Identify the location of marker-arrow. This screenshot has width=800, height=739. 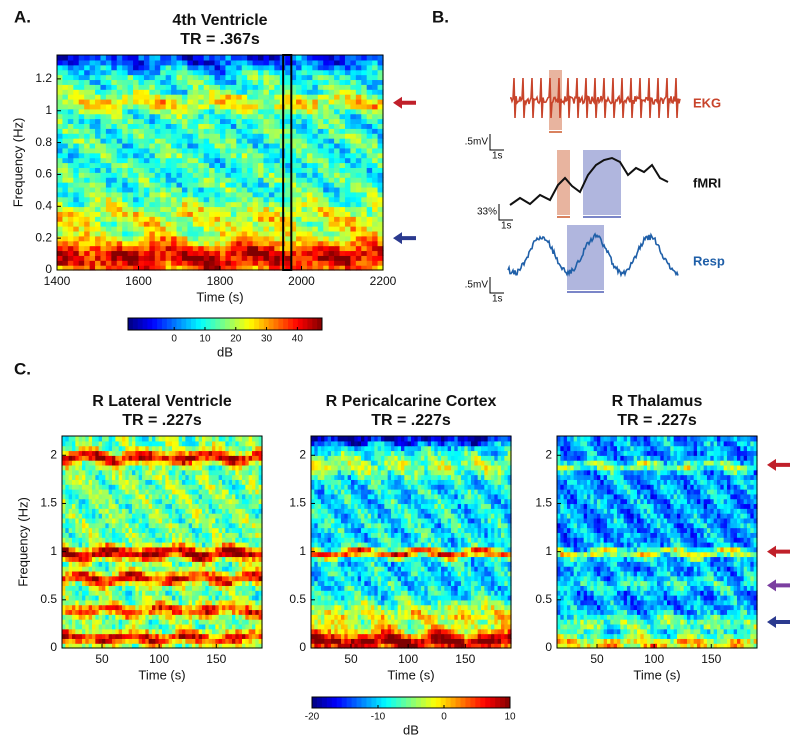
(404, 238).